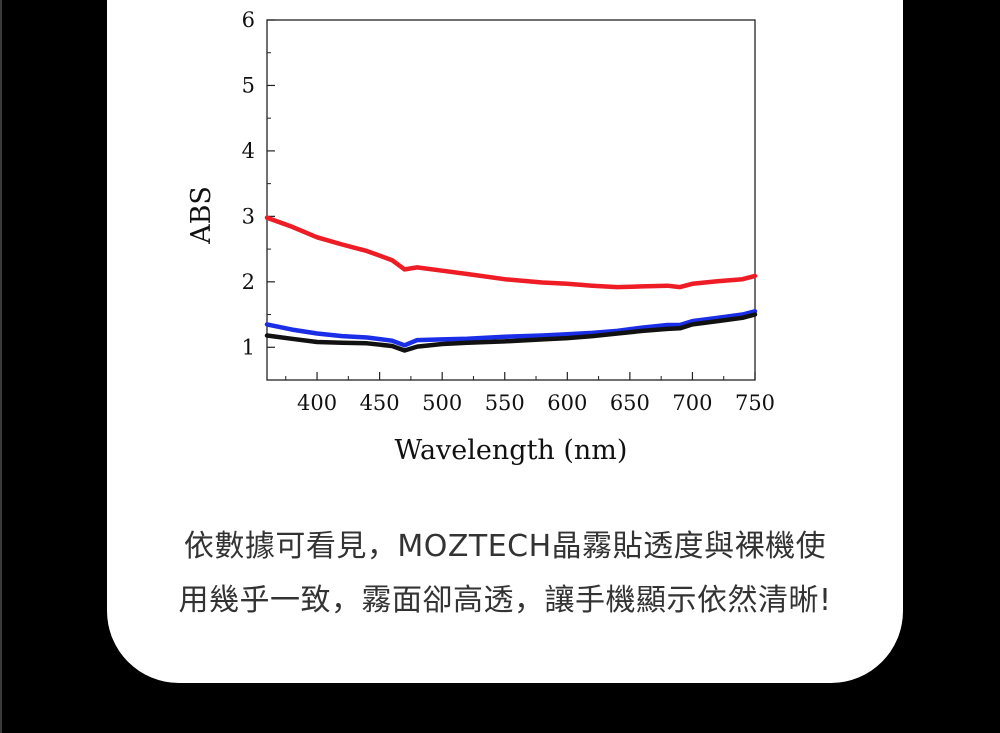 The width and height of the screenshot is (1000, 733). What do you see at coordinates (692, 403) in the screenshot?
I see `x-tick-label: 700` at bounding box center [692, 403].